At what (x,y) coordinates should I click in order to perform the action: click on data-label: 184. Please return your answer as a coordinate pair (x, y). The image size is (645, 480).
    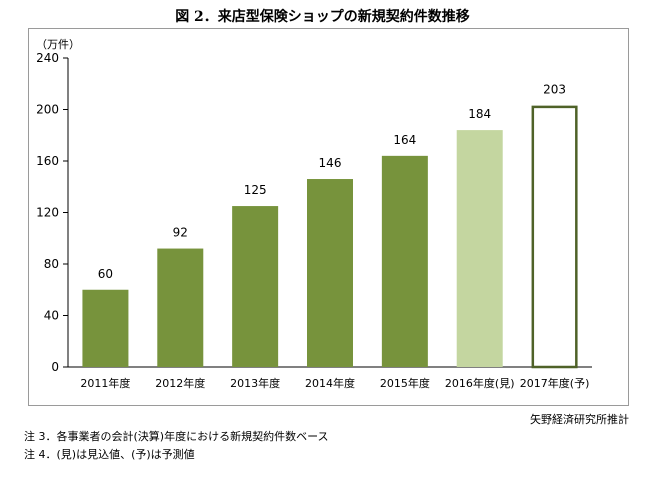
    Looking at the image, I should click on (479, 114).